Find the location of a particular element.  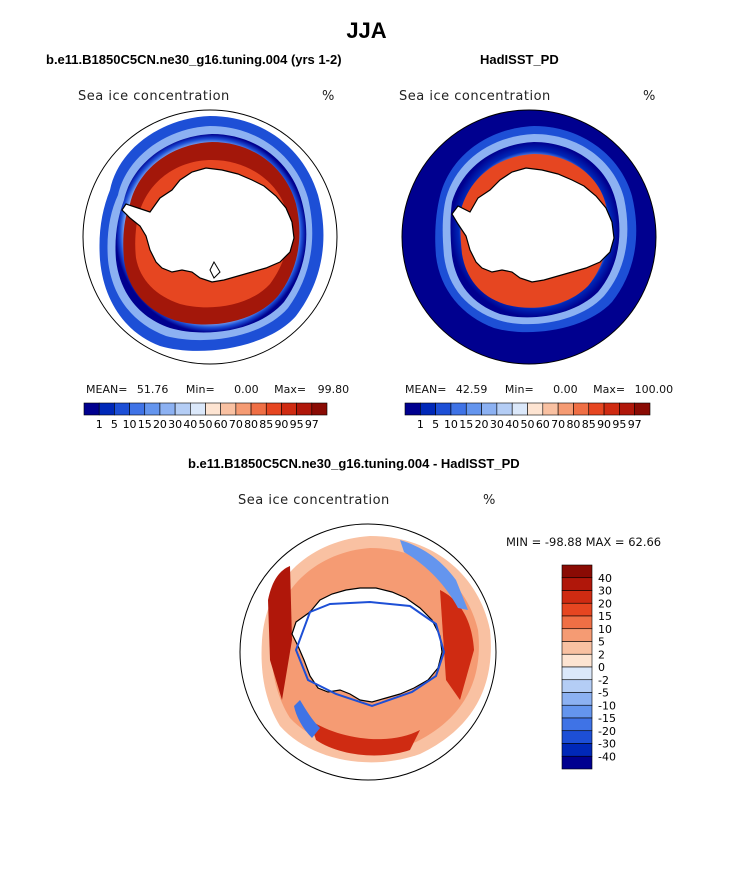

obs-antarctica is located at coordinates (533, 225).